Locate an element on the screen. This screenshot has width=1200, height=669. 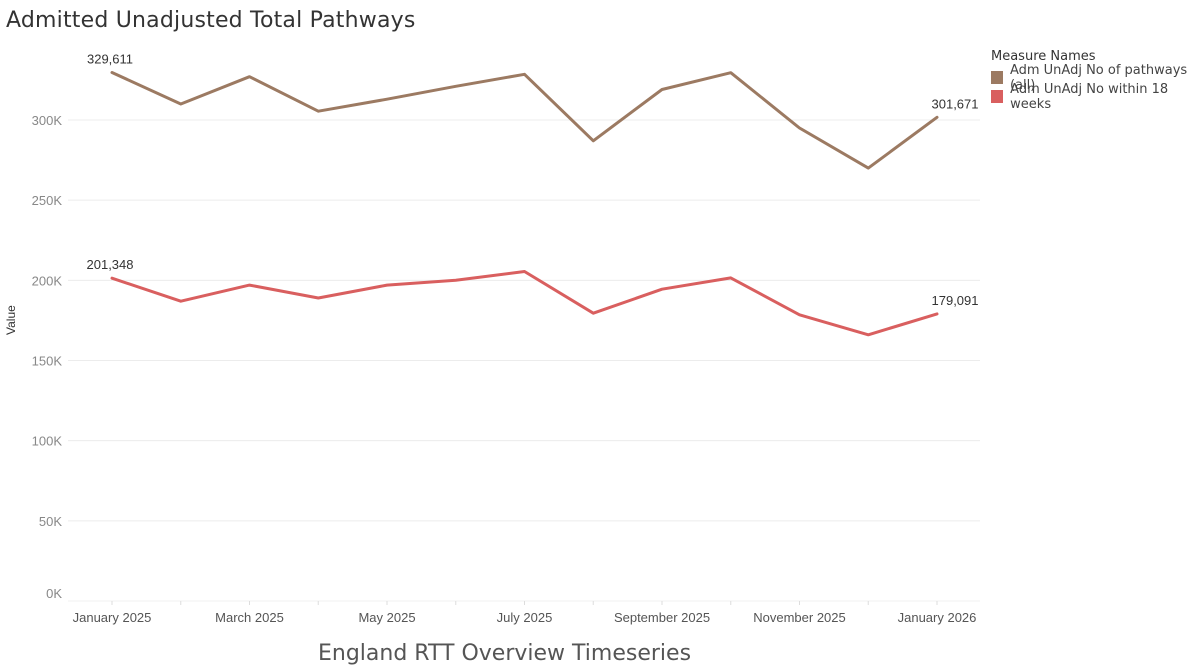
data-label-last: 179,091 is located at coordinates (955, 300).